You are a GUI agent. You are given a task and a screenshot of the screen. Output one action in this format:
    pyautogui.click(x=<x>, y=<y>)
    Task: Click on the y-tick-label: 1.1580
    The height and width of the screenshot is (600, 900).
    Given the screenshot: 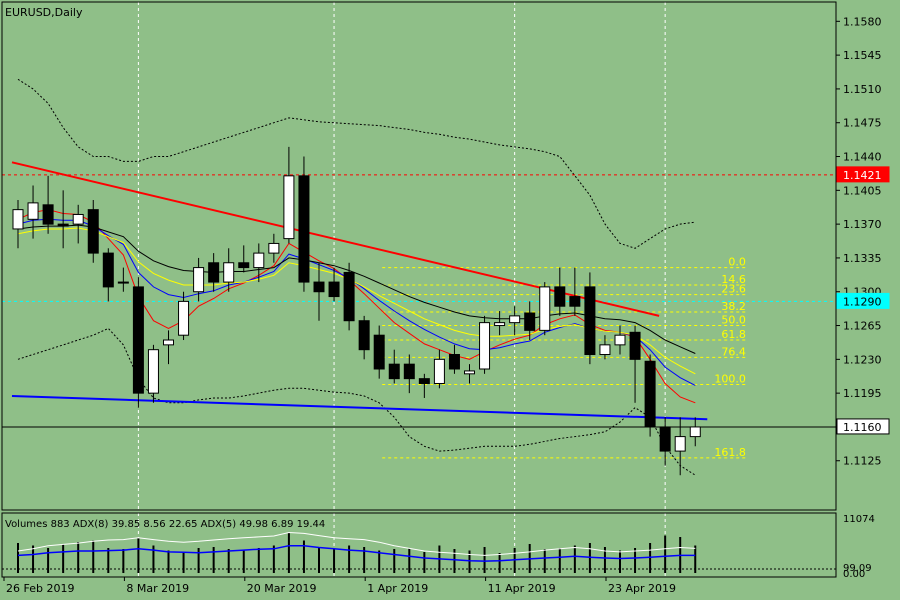 What is the action you would take?
    pyautogui.click(x=862, y=21)
    